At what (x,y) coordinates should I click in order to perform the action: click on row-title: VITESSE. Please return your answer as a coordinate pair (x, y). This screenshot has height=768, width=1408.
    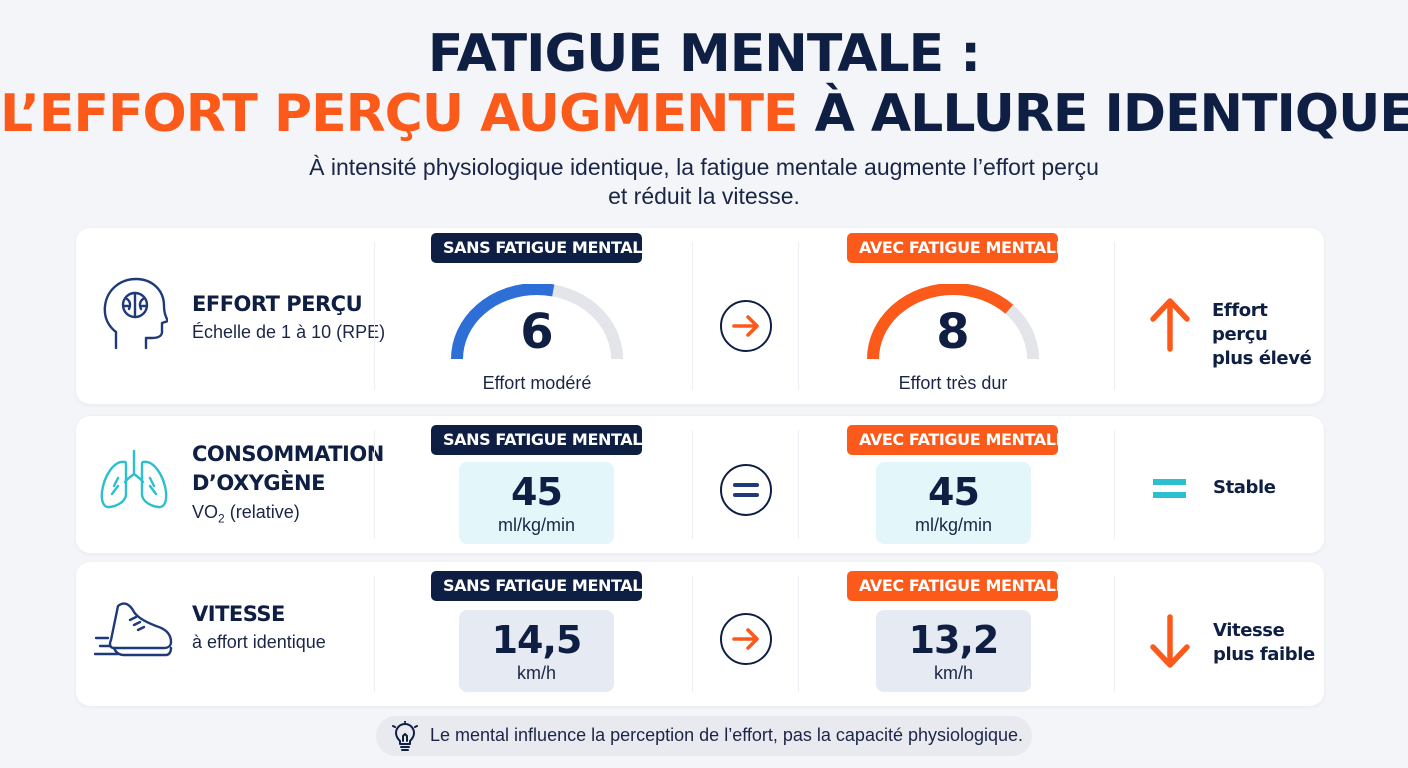
    Looking at the image, I should click on (238, 614).